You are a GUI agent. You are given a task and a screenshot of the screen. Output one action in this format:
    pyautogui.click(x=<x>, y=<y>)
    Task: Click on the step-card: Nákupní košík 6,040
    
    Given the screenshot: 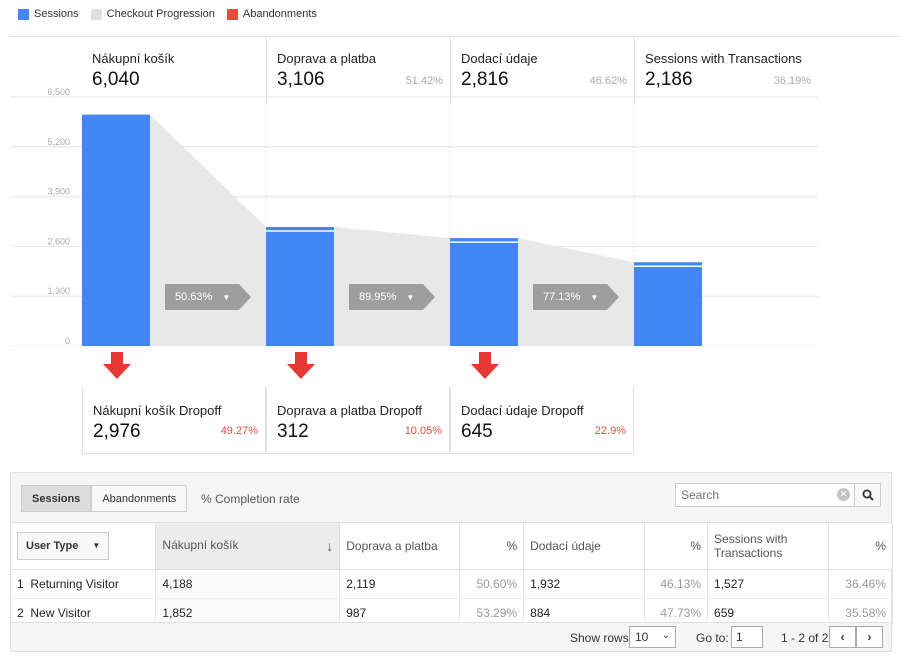 What is the action you would take?
    pyautogui.click(x=174, y=70)
    